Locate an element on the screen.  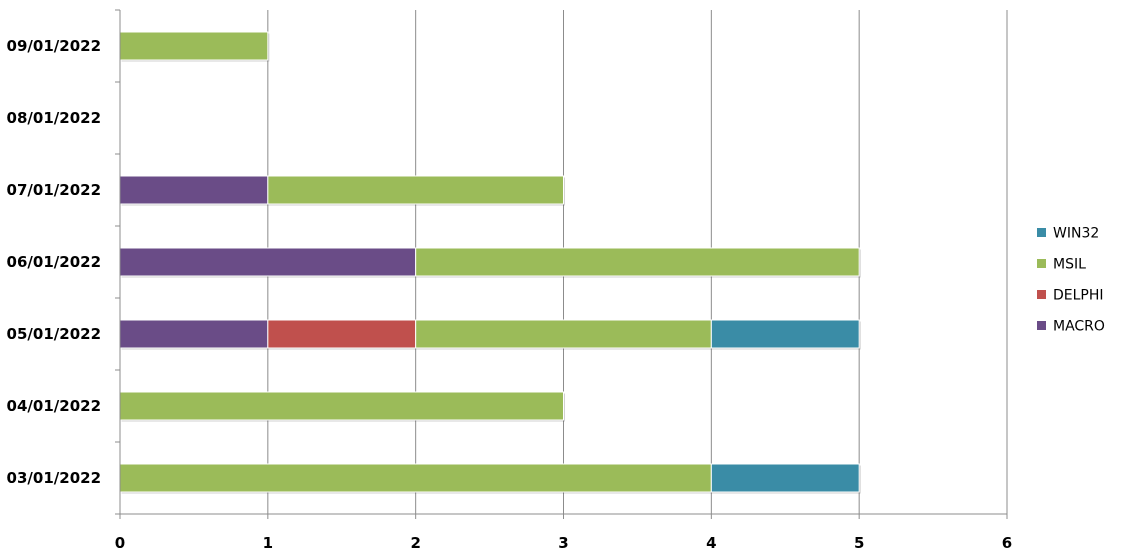
legend-swatch-win32 is located at coordinates (1041, 232).